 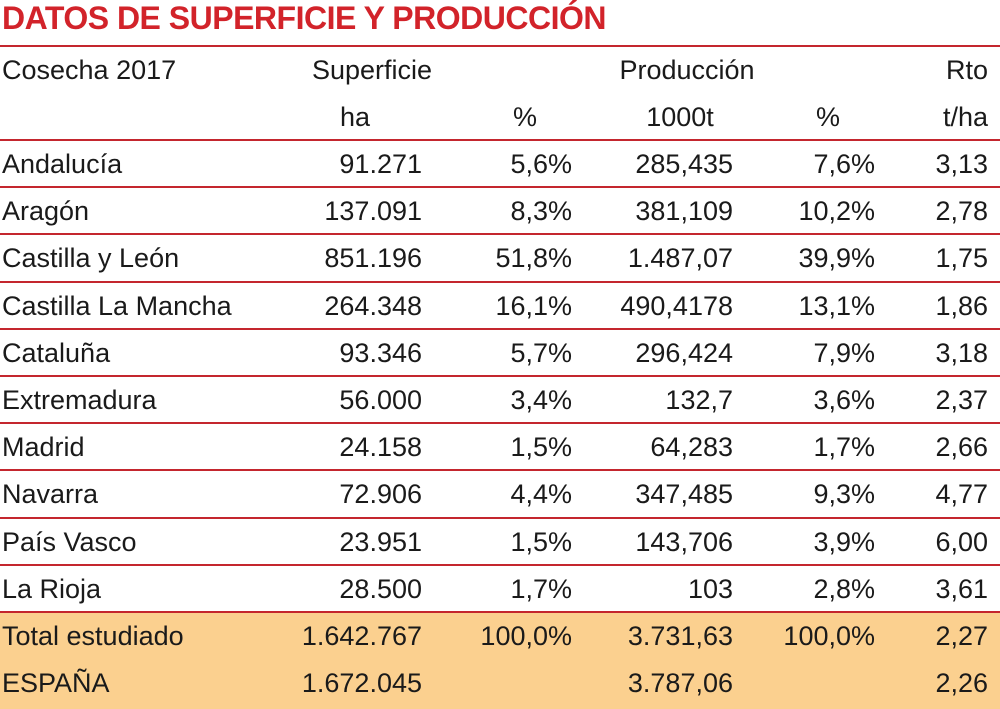 I want to click on row-label: La Rioja, so click(x=52, y=588).